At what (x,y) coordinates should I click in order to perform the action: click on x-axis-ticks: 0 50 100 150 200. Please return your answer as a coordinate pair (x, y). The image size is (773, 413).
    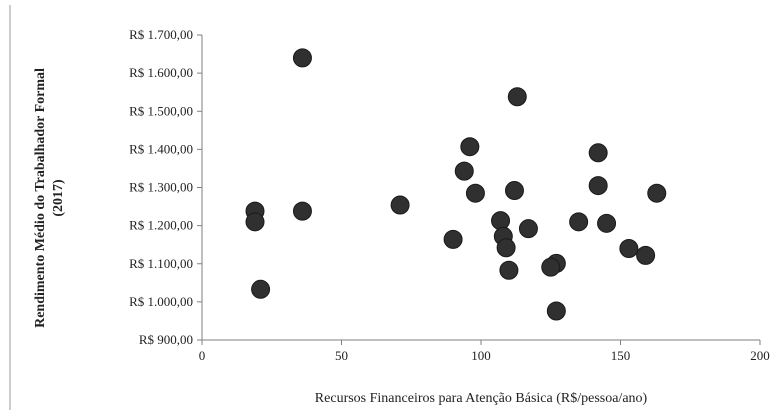
    Looking at the image, I should click on (484, 351).